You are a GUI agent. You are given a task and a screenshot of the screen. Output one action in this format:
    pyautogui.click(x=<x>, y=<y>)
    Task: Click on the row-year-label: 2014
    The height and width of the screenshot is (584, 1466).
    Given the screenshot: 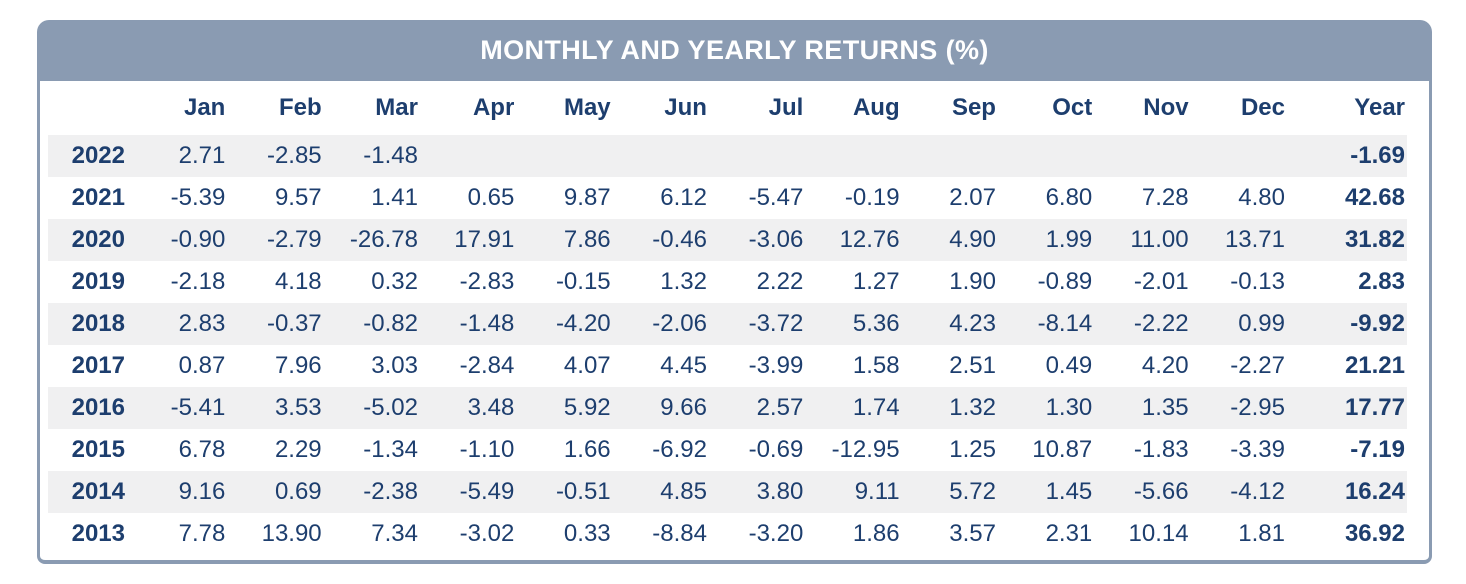 What is the action you would take?
    pyautogui.click(x=98, y=491)
    